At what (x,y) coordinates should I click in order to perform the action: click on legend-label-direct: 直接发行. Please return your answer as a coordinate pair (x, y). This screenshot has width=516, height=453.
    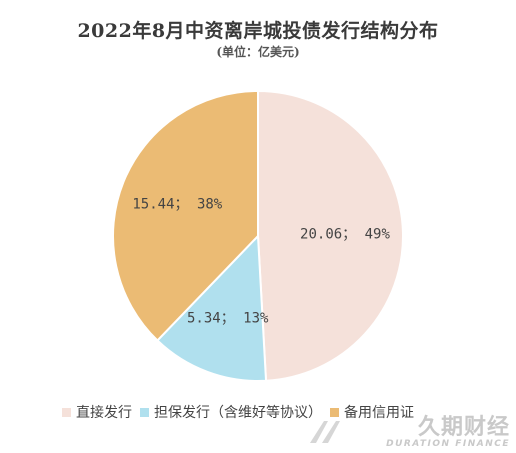
    Looking at the image, I should click on (104, 413).